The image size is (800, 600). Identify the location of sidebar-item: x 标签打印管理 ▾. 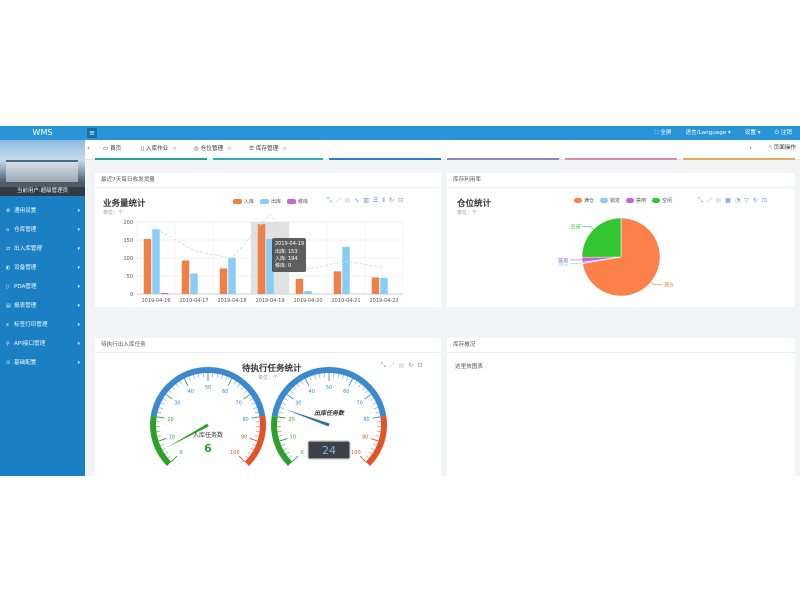
(42, 325).